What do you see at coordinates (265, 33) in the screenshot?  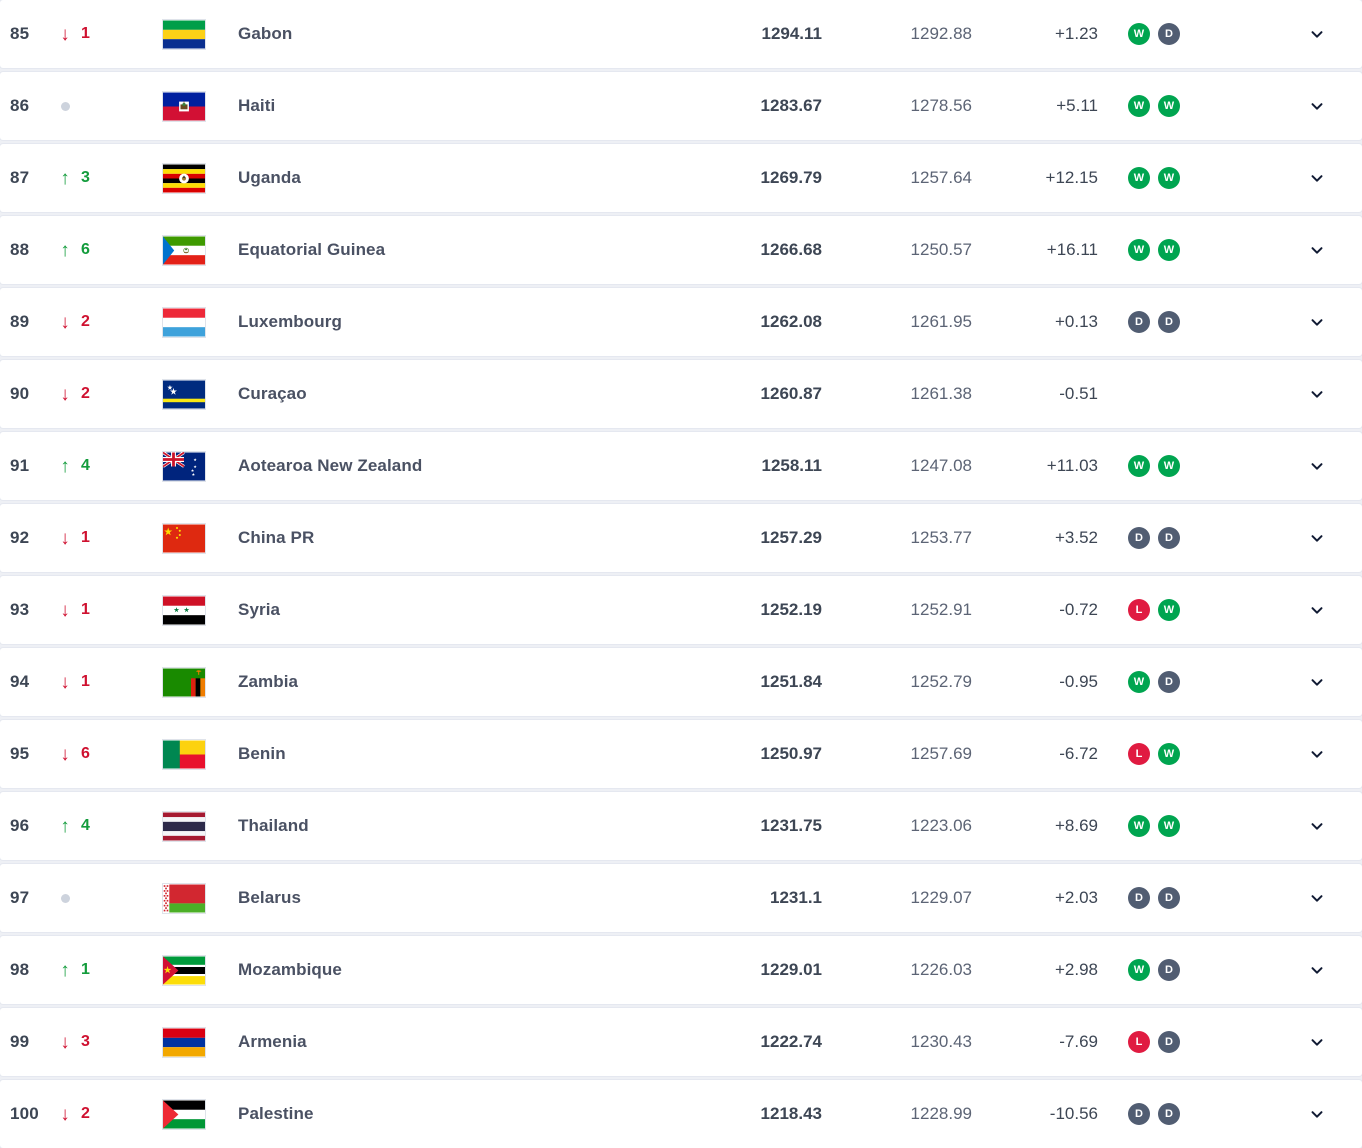 I see `team-name: Gabon` at bounding box center [265, 33].